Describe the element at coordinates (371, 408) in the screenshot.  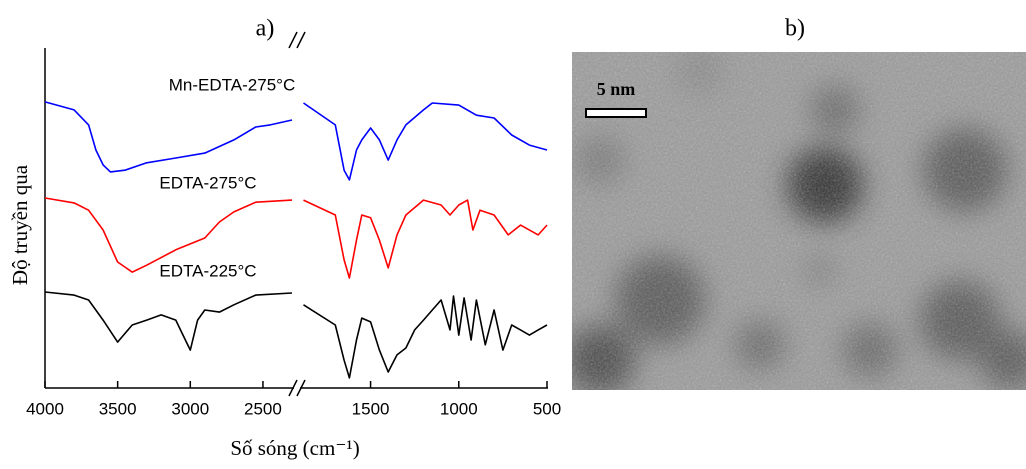
I see `x-tick-label: 1500` at that location.